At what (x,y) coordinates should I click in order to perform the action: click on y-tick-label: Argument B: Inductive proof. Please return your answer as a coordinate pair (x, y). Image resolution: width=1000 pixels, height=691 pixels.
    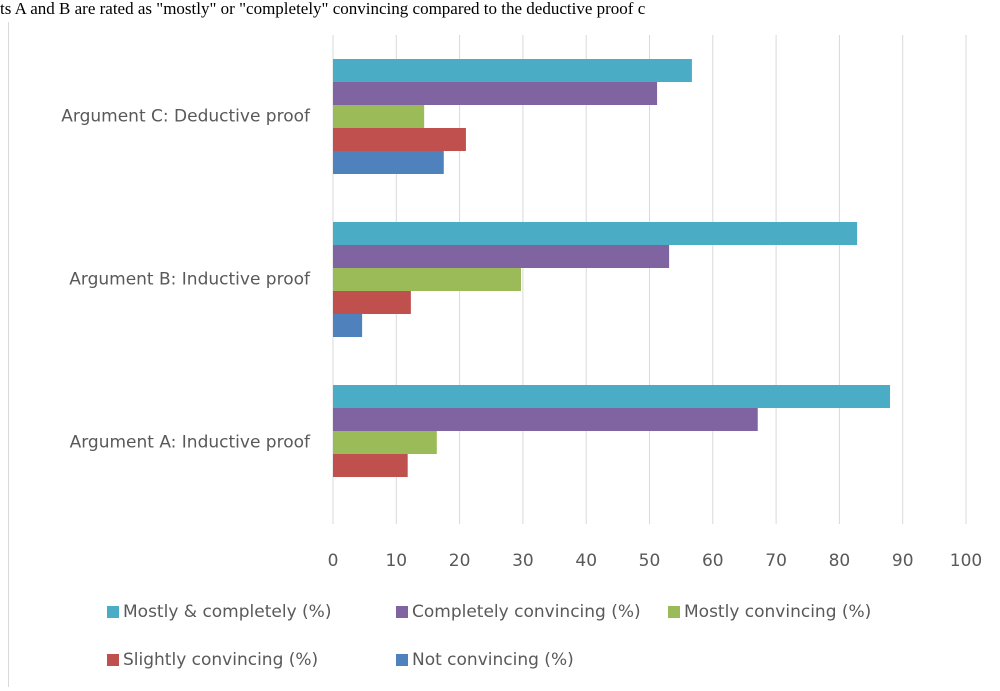
    Looking at the image, I should click on (190, 280).